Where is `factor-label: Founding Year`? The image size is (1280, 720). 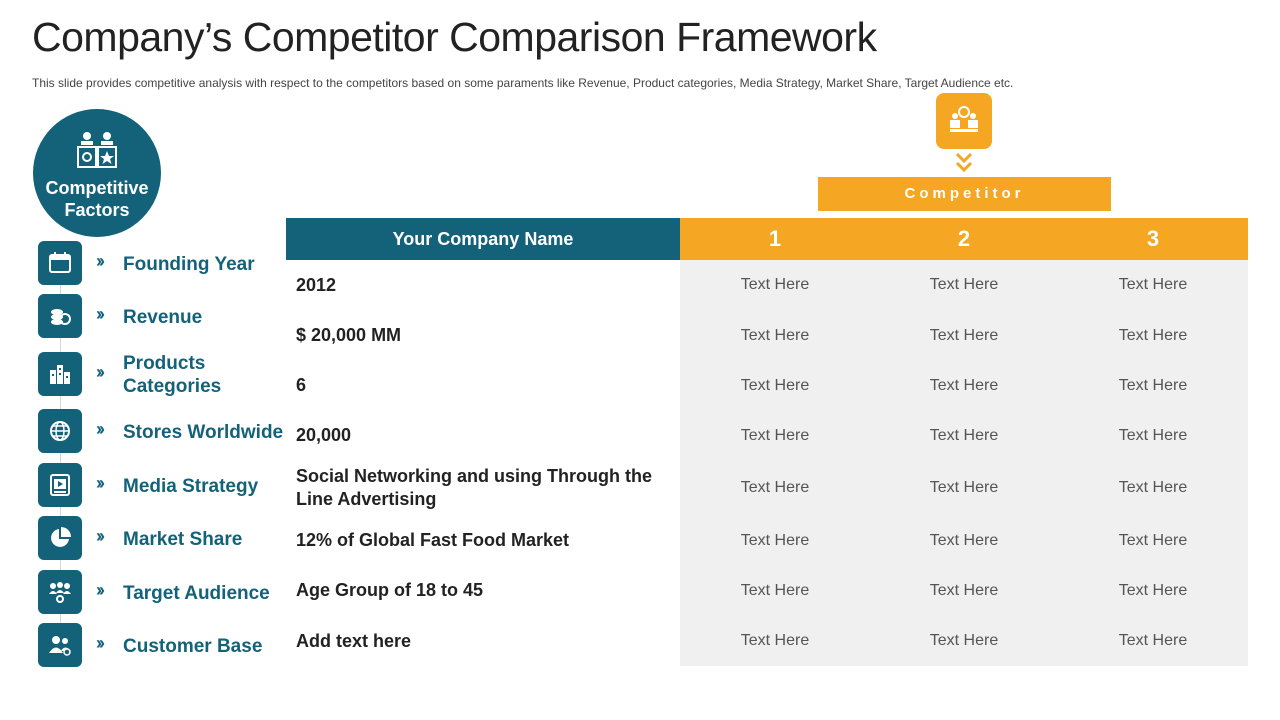 factor-label: Founding Year is located at coordinates (189, 264).